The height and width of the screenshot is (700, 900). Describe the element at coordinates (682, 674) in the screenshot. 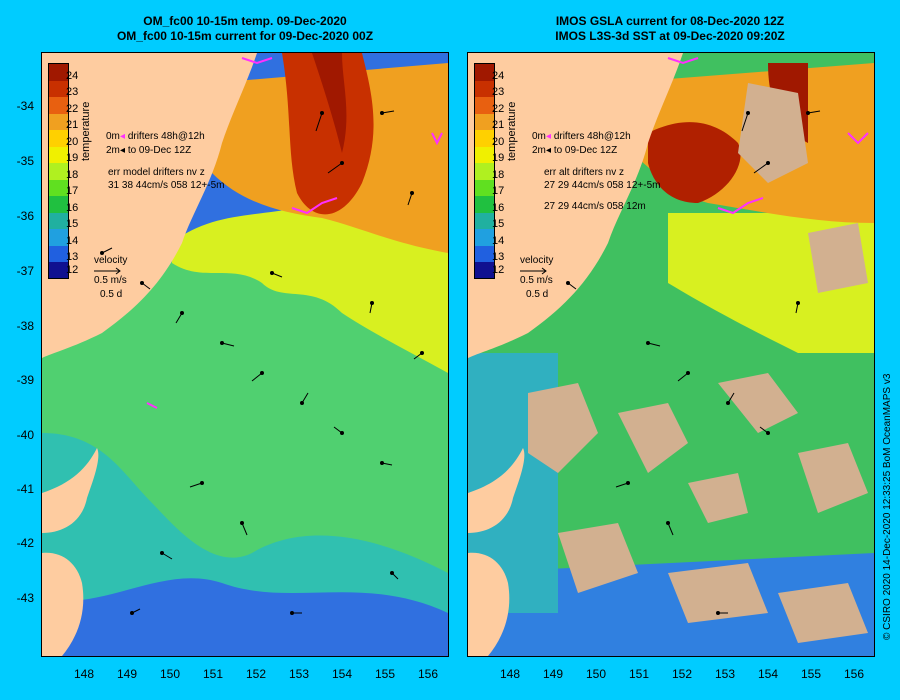

I see `lon-label: 152` at that location.